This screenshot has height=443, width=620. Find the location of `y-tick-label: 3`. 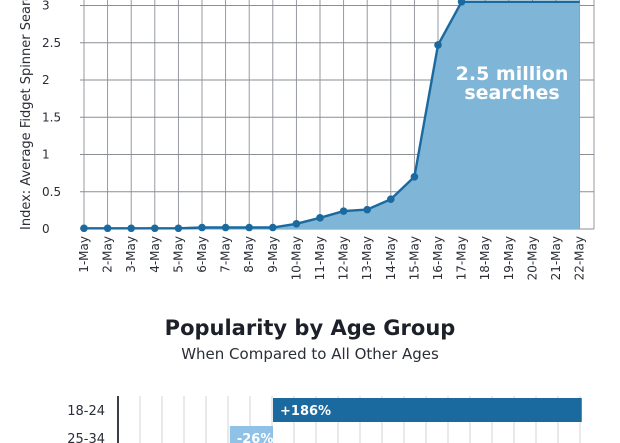

y-tick-label: 3 is located at coordinates (46, 6).